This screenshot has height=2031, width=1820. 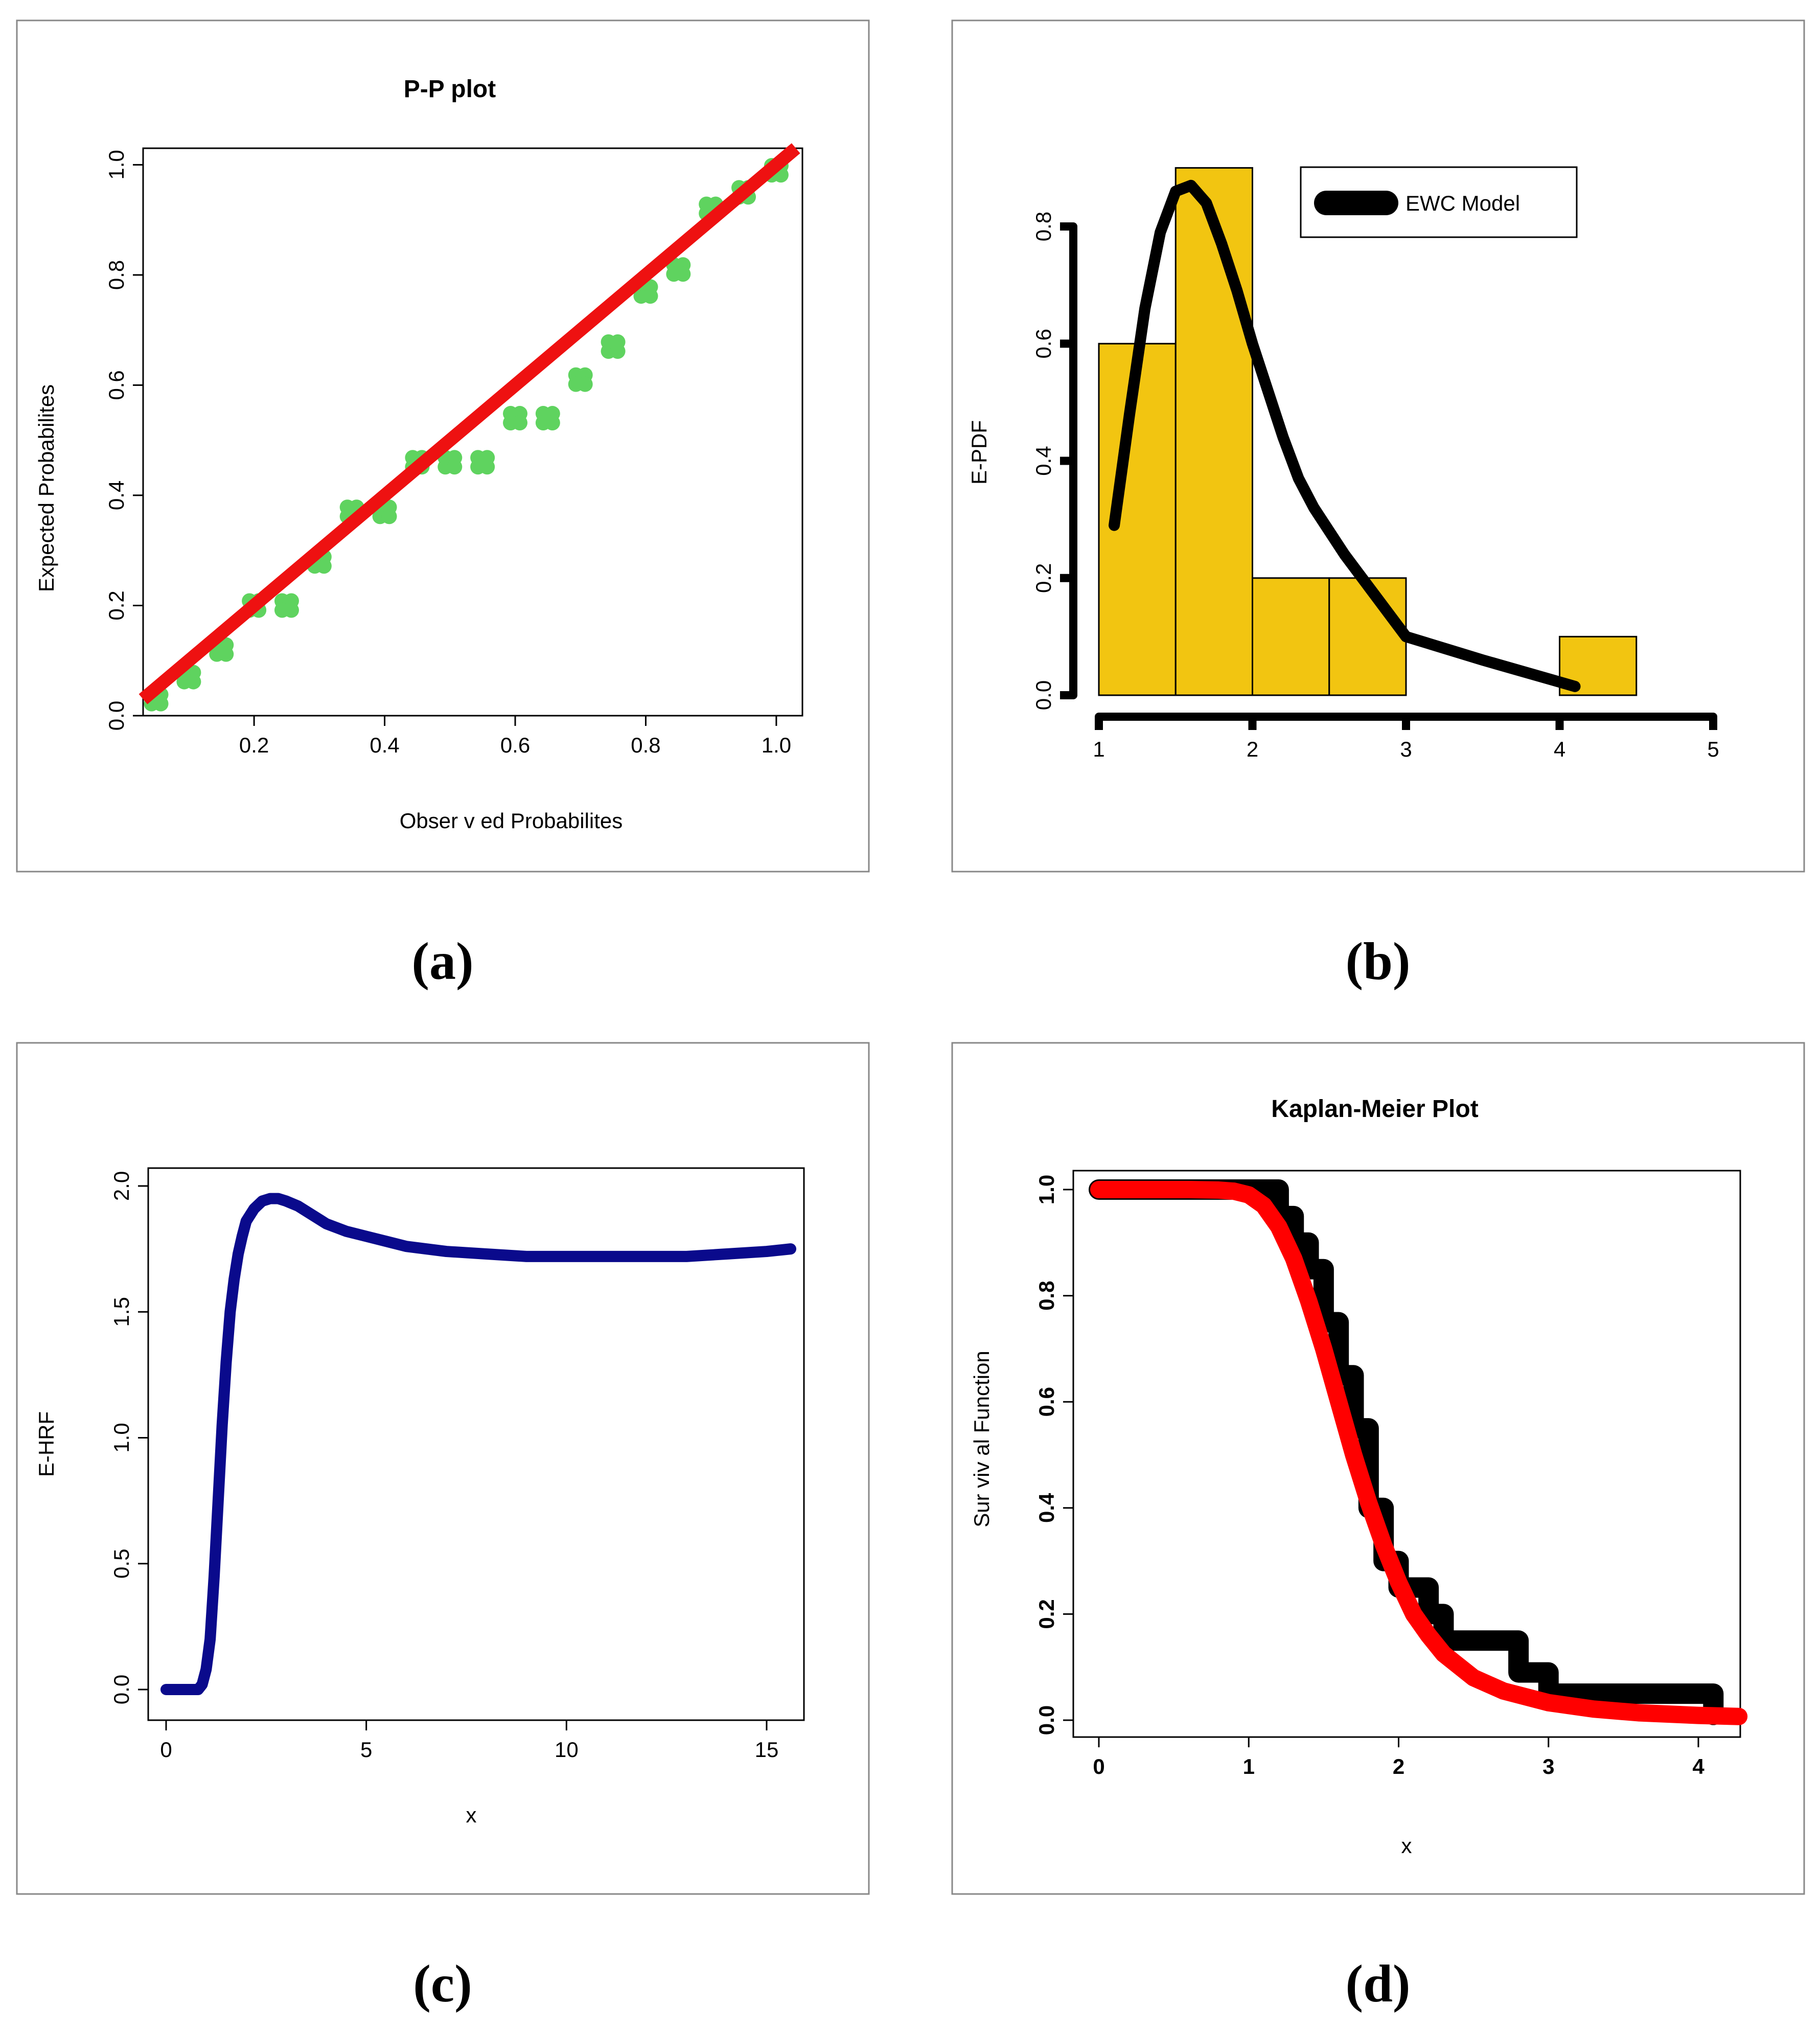 What do you see at coordinates (121, 1312) in the screenshot?
I see `y-tick-label: 1.5` at bounding box center [121, 1312].